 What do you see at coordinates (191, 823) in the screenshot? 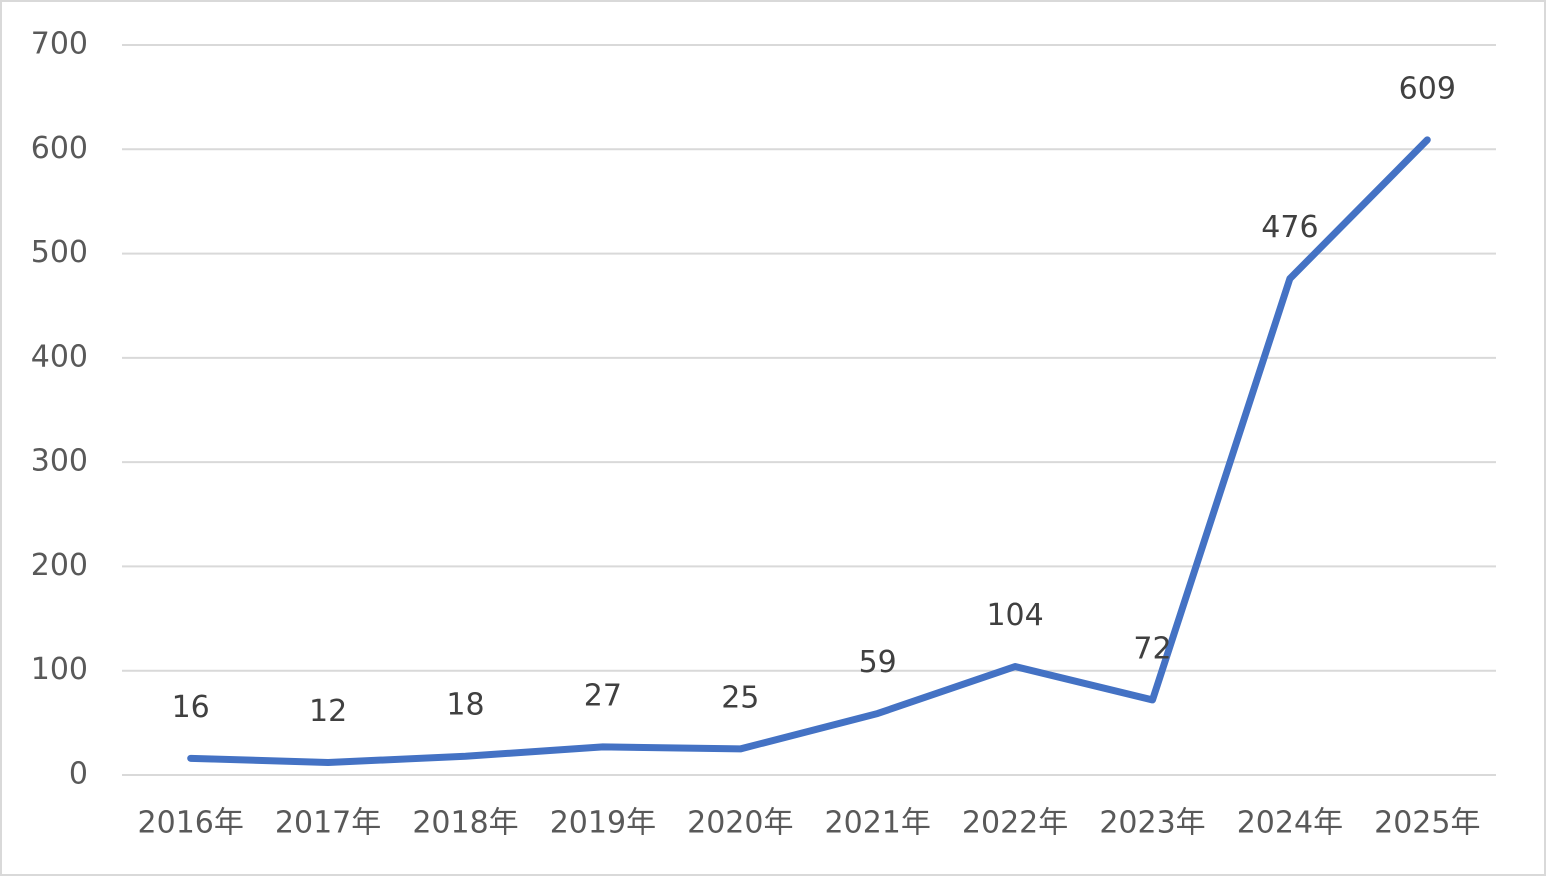
I see `x-tick-label: 2016年` at bounding box center [191, 823].